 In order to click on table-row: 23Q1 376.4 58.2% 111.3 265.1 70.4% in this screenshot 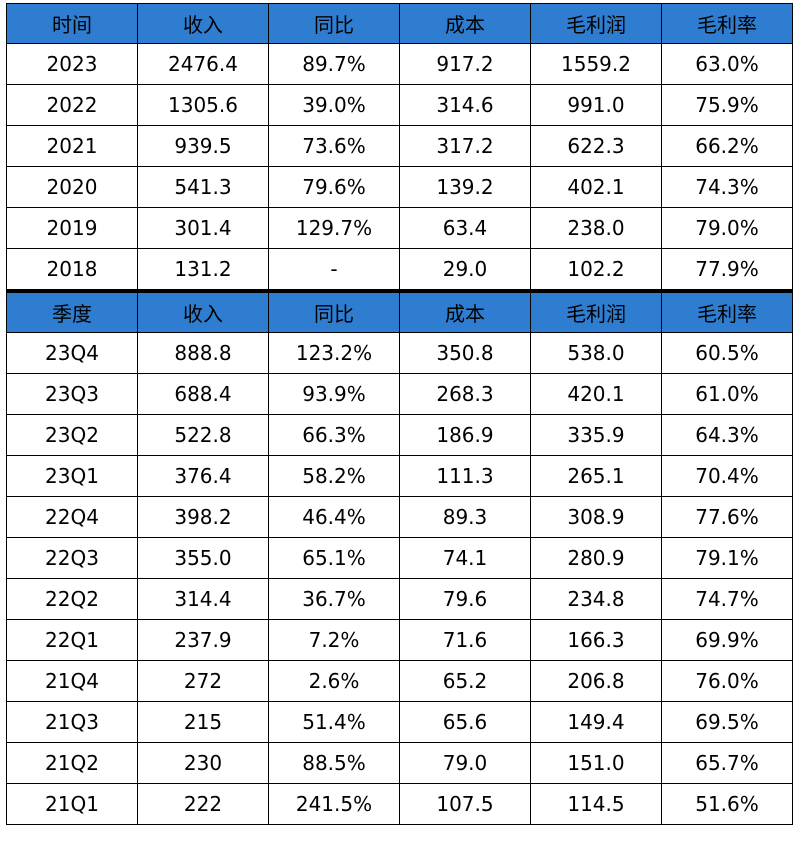, I will do `click(399, 476)`.